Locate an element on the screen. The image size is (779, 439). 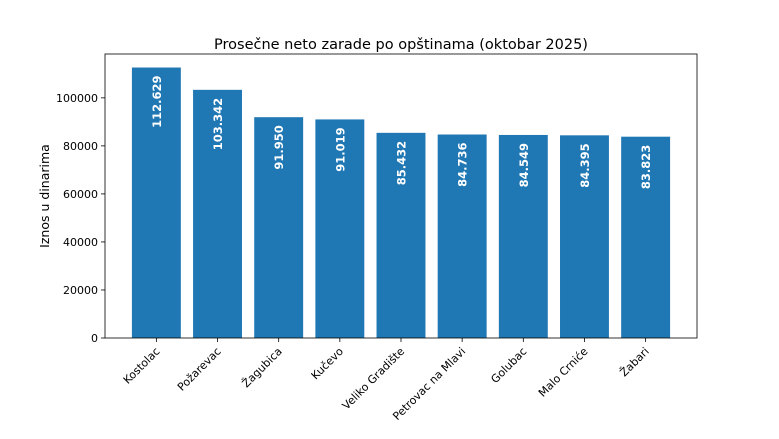
x-tick-label: Malo Crniće is located at coordinates (563, 372).